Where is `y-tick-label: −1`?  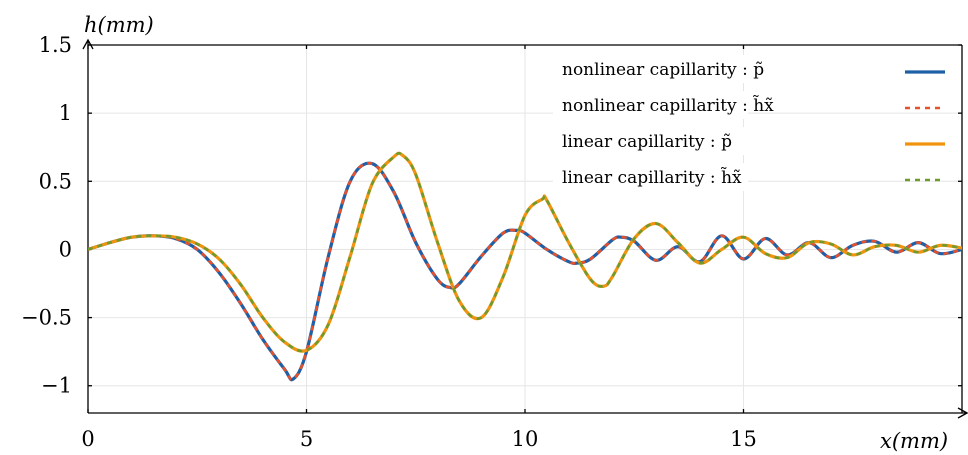 y-tick-label: −1 is located at coordinates (56, 386).